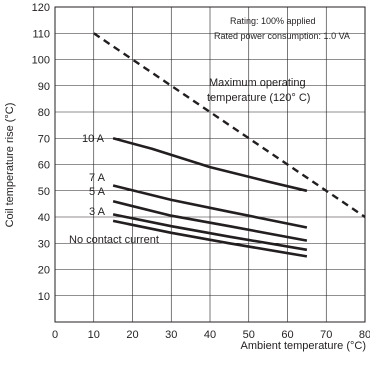 The height and width of the screenshot is (365, 370). I want to click on y-tick-label: 70, so click(44, 139).